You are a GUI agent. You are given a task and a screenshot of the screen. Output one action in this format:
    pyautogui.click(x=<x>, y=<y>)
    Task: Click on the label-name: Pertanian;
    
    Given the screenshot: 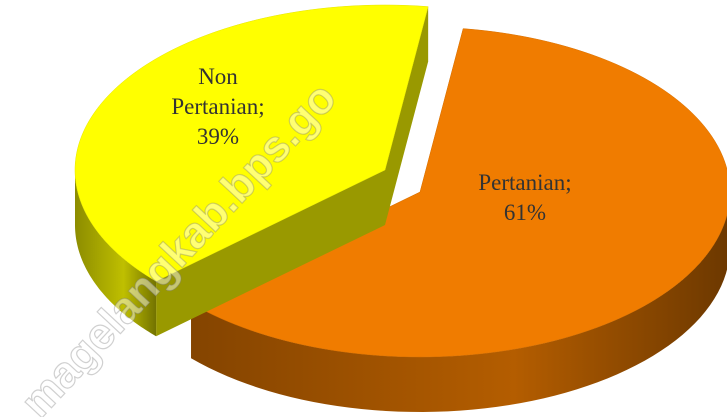 What is the action you would take?
    pyautogui.click(x=525, y=183)
    